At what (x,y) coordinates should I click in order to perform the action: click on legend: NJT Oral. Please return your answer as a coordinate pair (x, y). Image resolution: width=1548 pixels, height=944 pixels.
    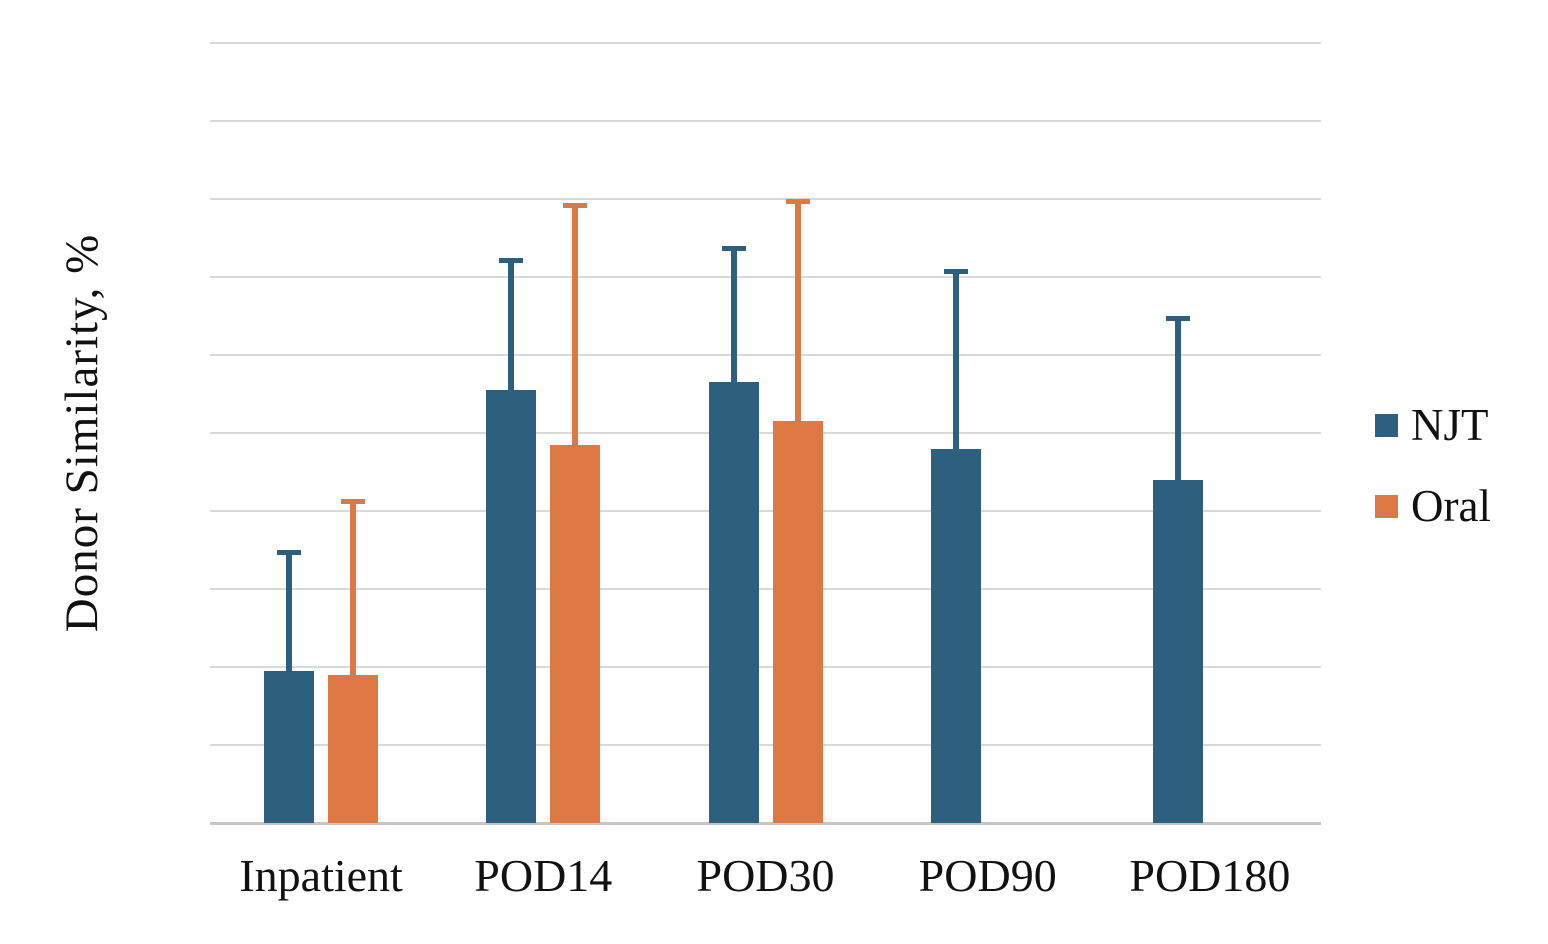
    Looking at the image, I should click on (1433, 466).